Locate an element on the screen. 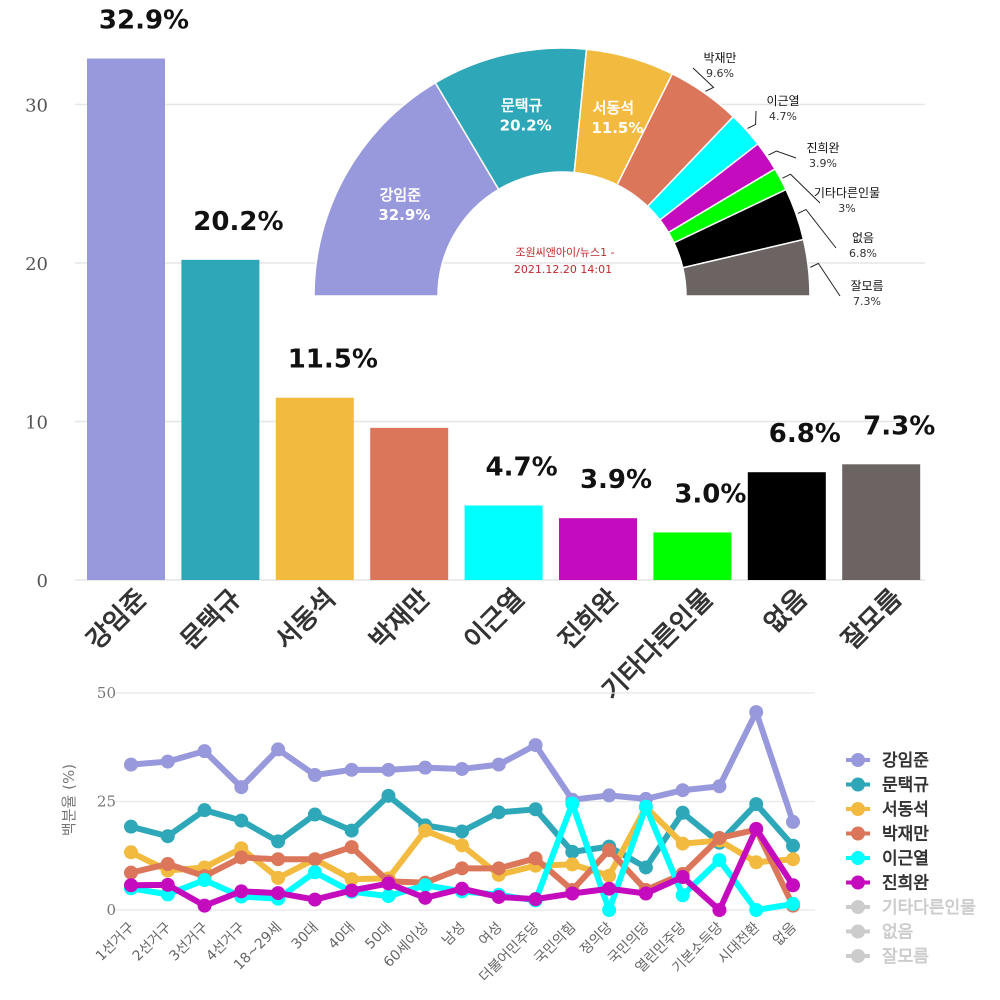  legend-item: 이근열 is located at coordinates (887, 859).